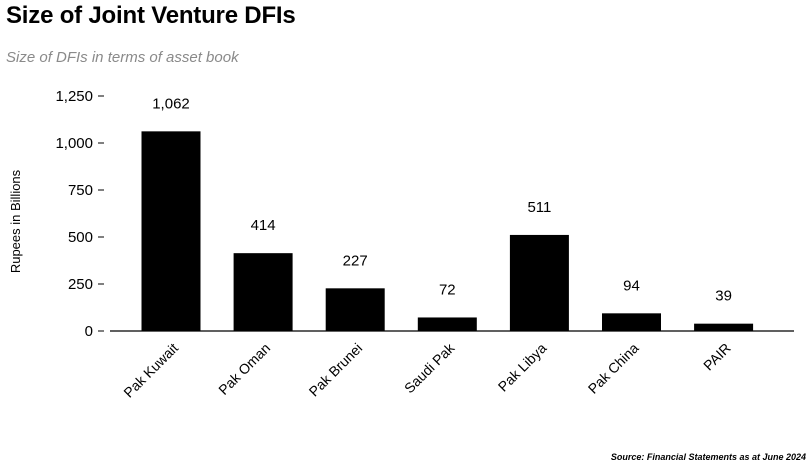 The image size is (812, 470). I want to click on x-tick-label: Pak Libya, so click(522, 367).